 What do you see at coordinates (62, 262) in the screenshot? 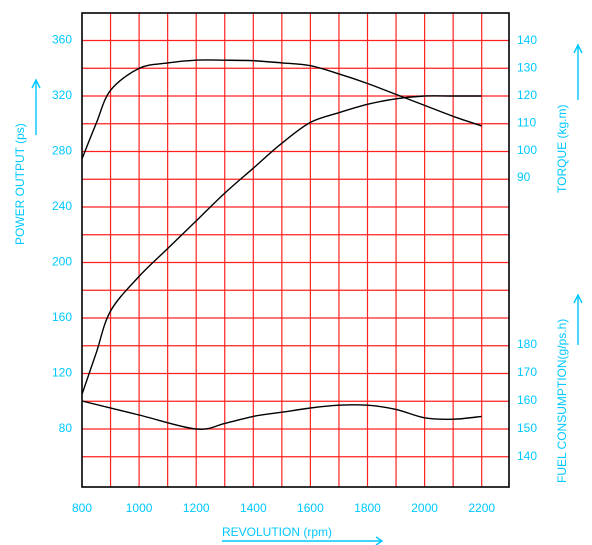
I see `power-tick-label: 200` at bounding box center [62, 262].